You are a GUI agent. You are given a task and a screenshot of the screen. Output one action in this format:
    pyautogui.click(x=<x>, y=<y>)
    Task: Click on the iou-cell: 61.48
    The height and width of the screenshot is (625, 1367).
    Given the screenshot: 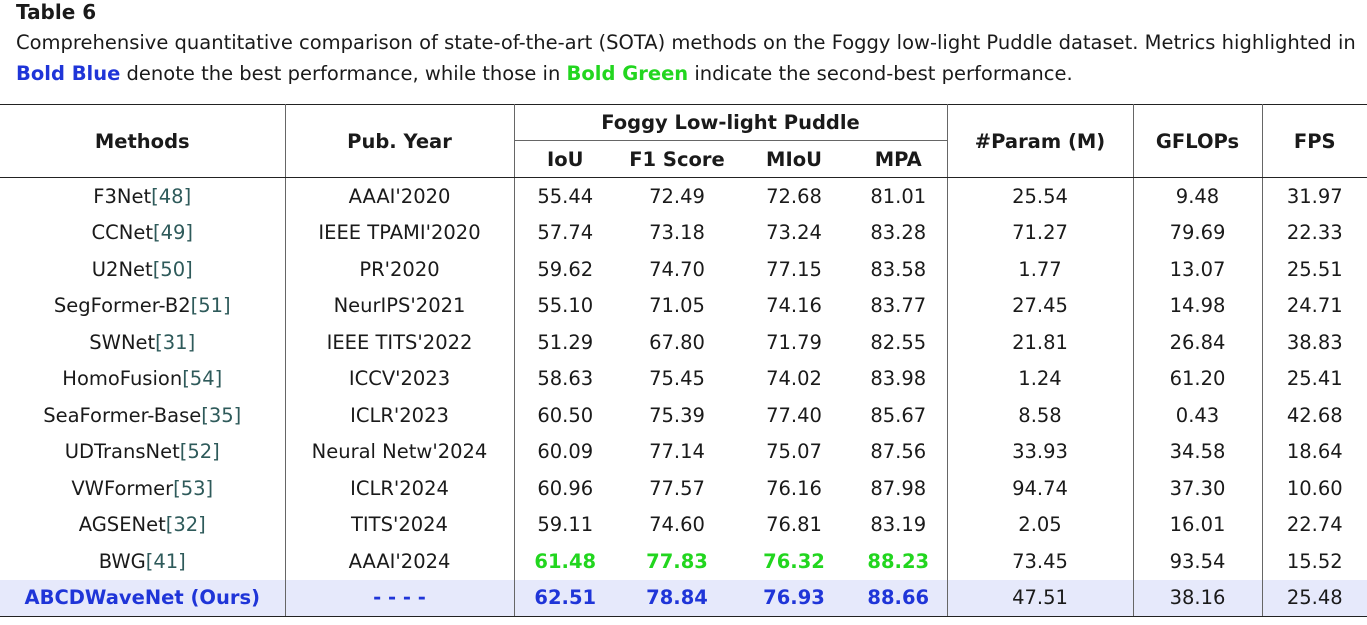 What is the action you would take?
    pyautogui.click(x=565, y=561)
    